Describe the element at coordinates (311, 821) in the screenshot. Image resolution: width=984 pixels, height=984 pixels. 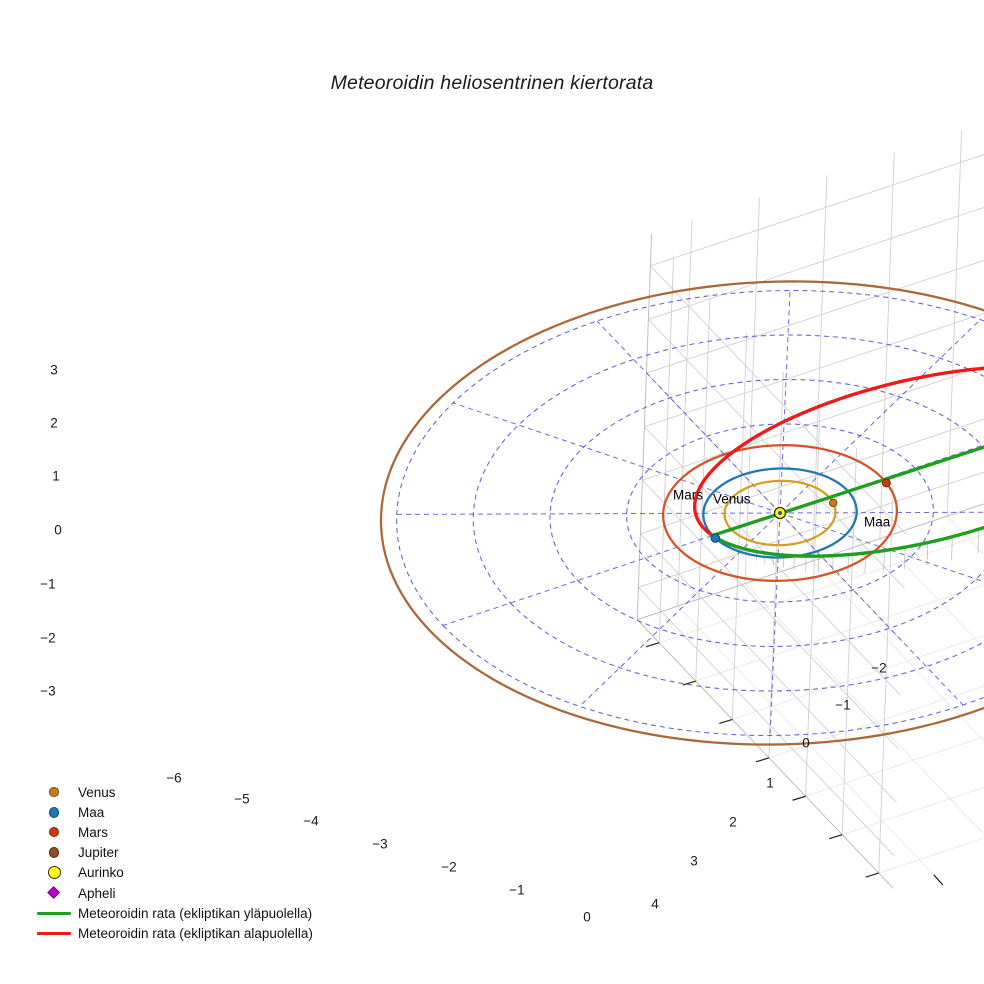
I see `axis-tick-label: −4` at that location.